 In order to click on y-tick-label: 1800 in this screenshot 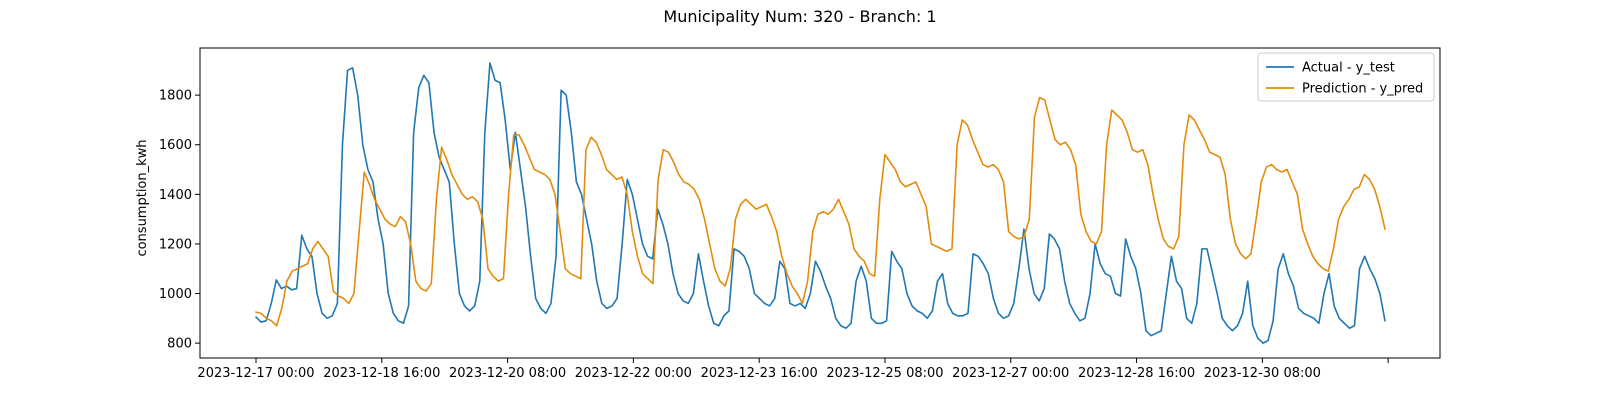, I will do `click(175, 96)`.